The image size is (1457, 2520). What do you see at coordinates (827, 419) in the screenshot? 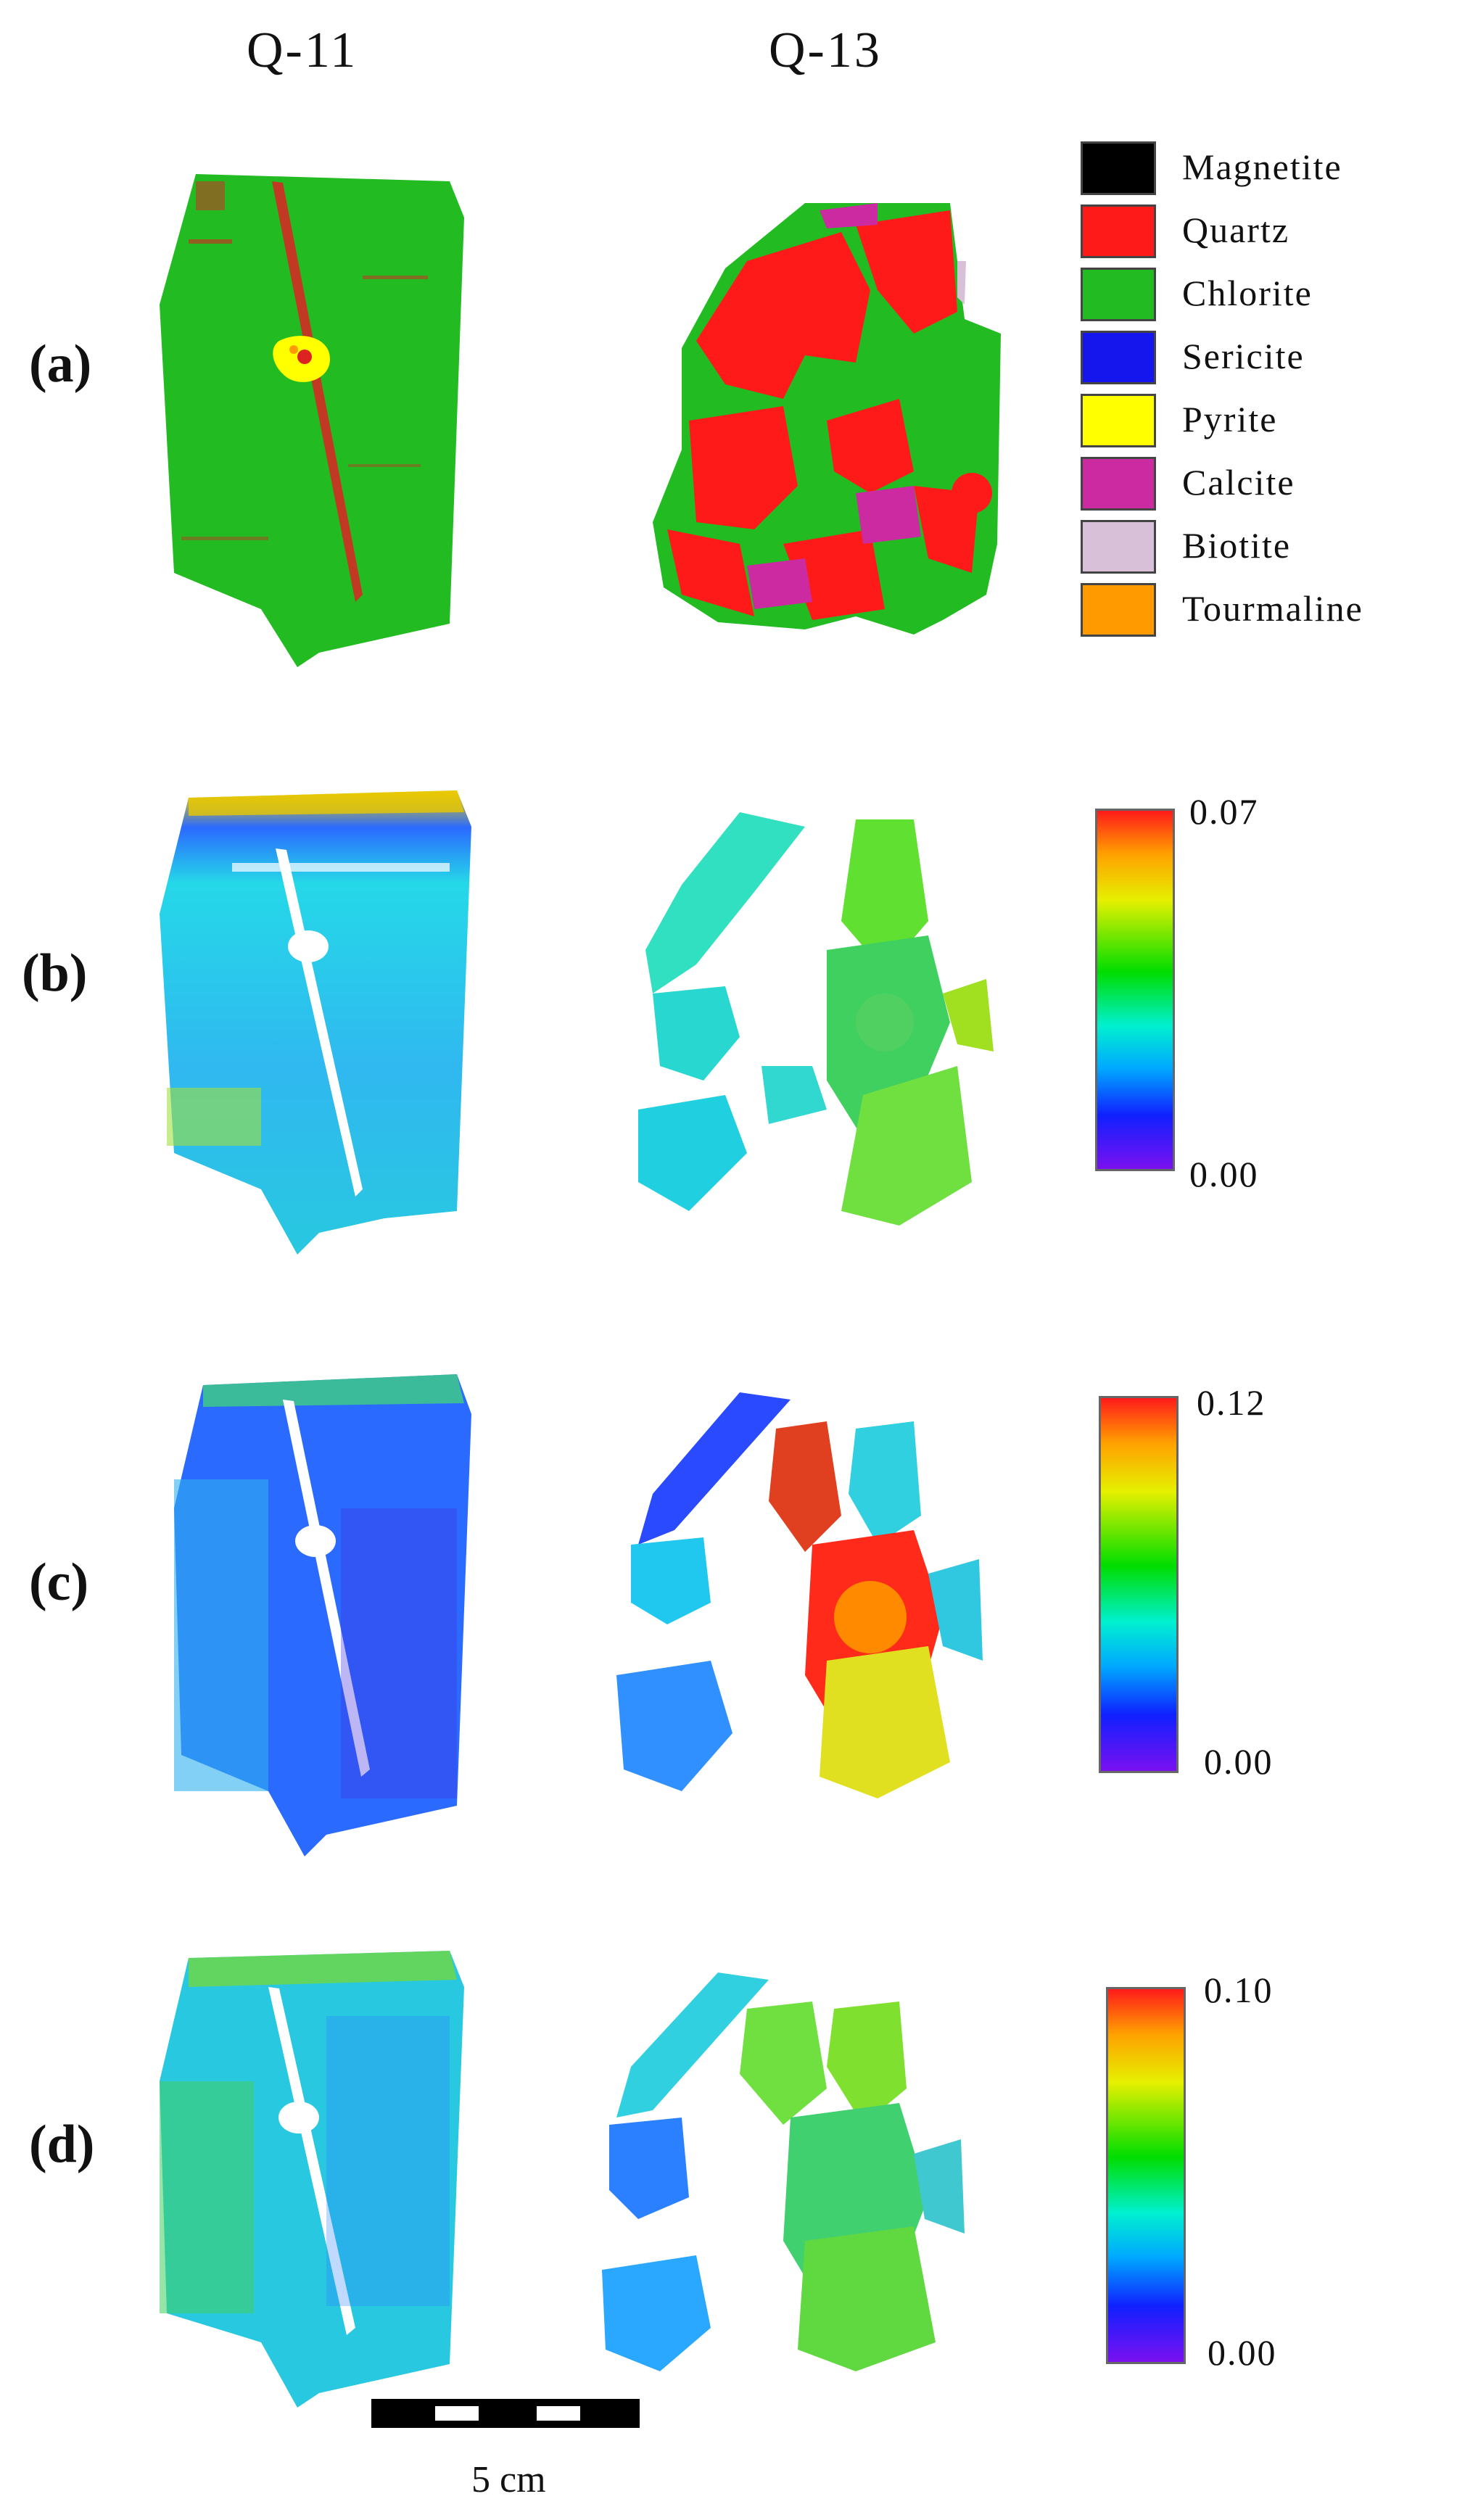
I see `mineral-map-q13` at bounding box center [827, 419].